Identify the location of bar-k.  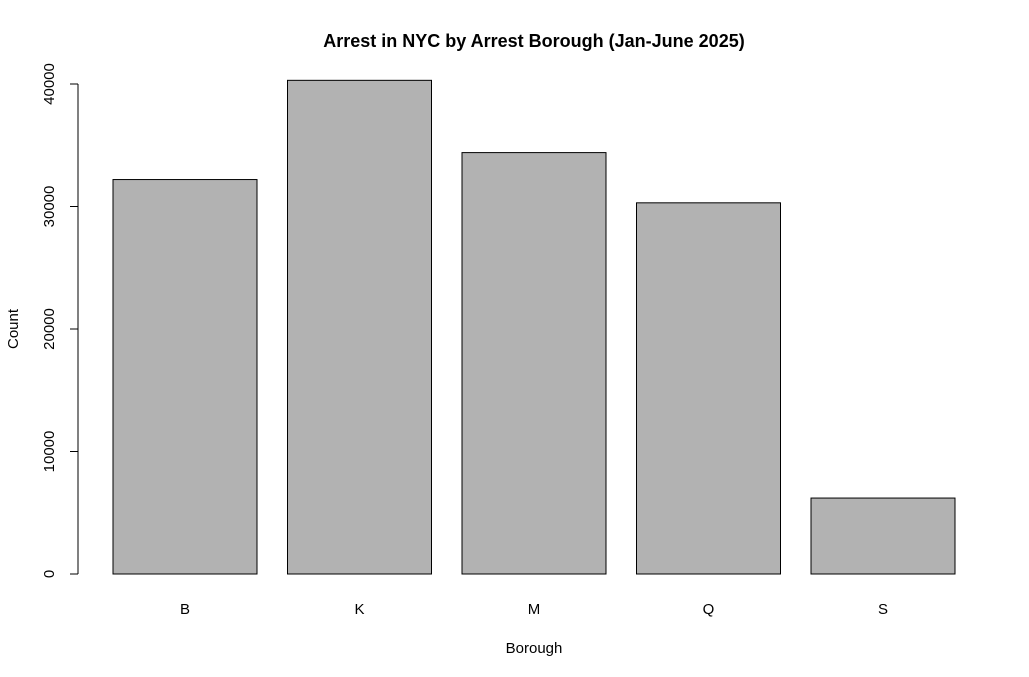
(359, 327).